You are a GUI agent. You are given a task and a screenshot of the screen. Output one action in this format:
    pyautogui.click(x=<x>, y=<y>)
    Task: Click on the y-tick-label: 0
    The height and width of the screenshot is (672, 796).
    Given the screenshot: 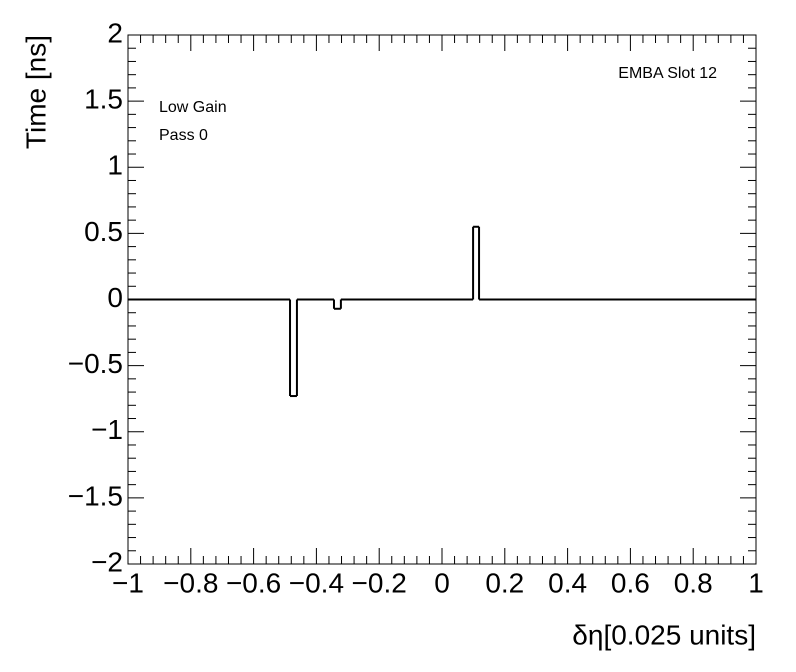 What is the action you would take?
    pyautogui.click(x=115, y=297)
    